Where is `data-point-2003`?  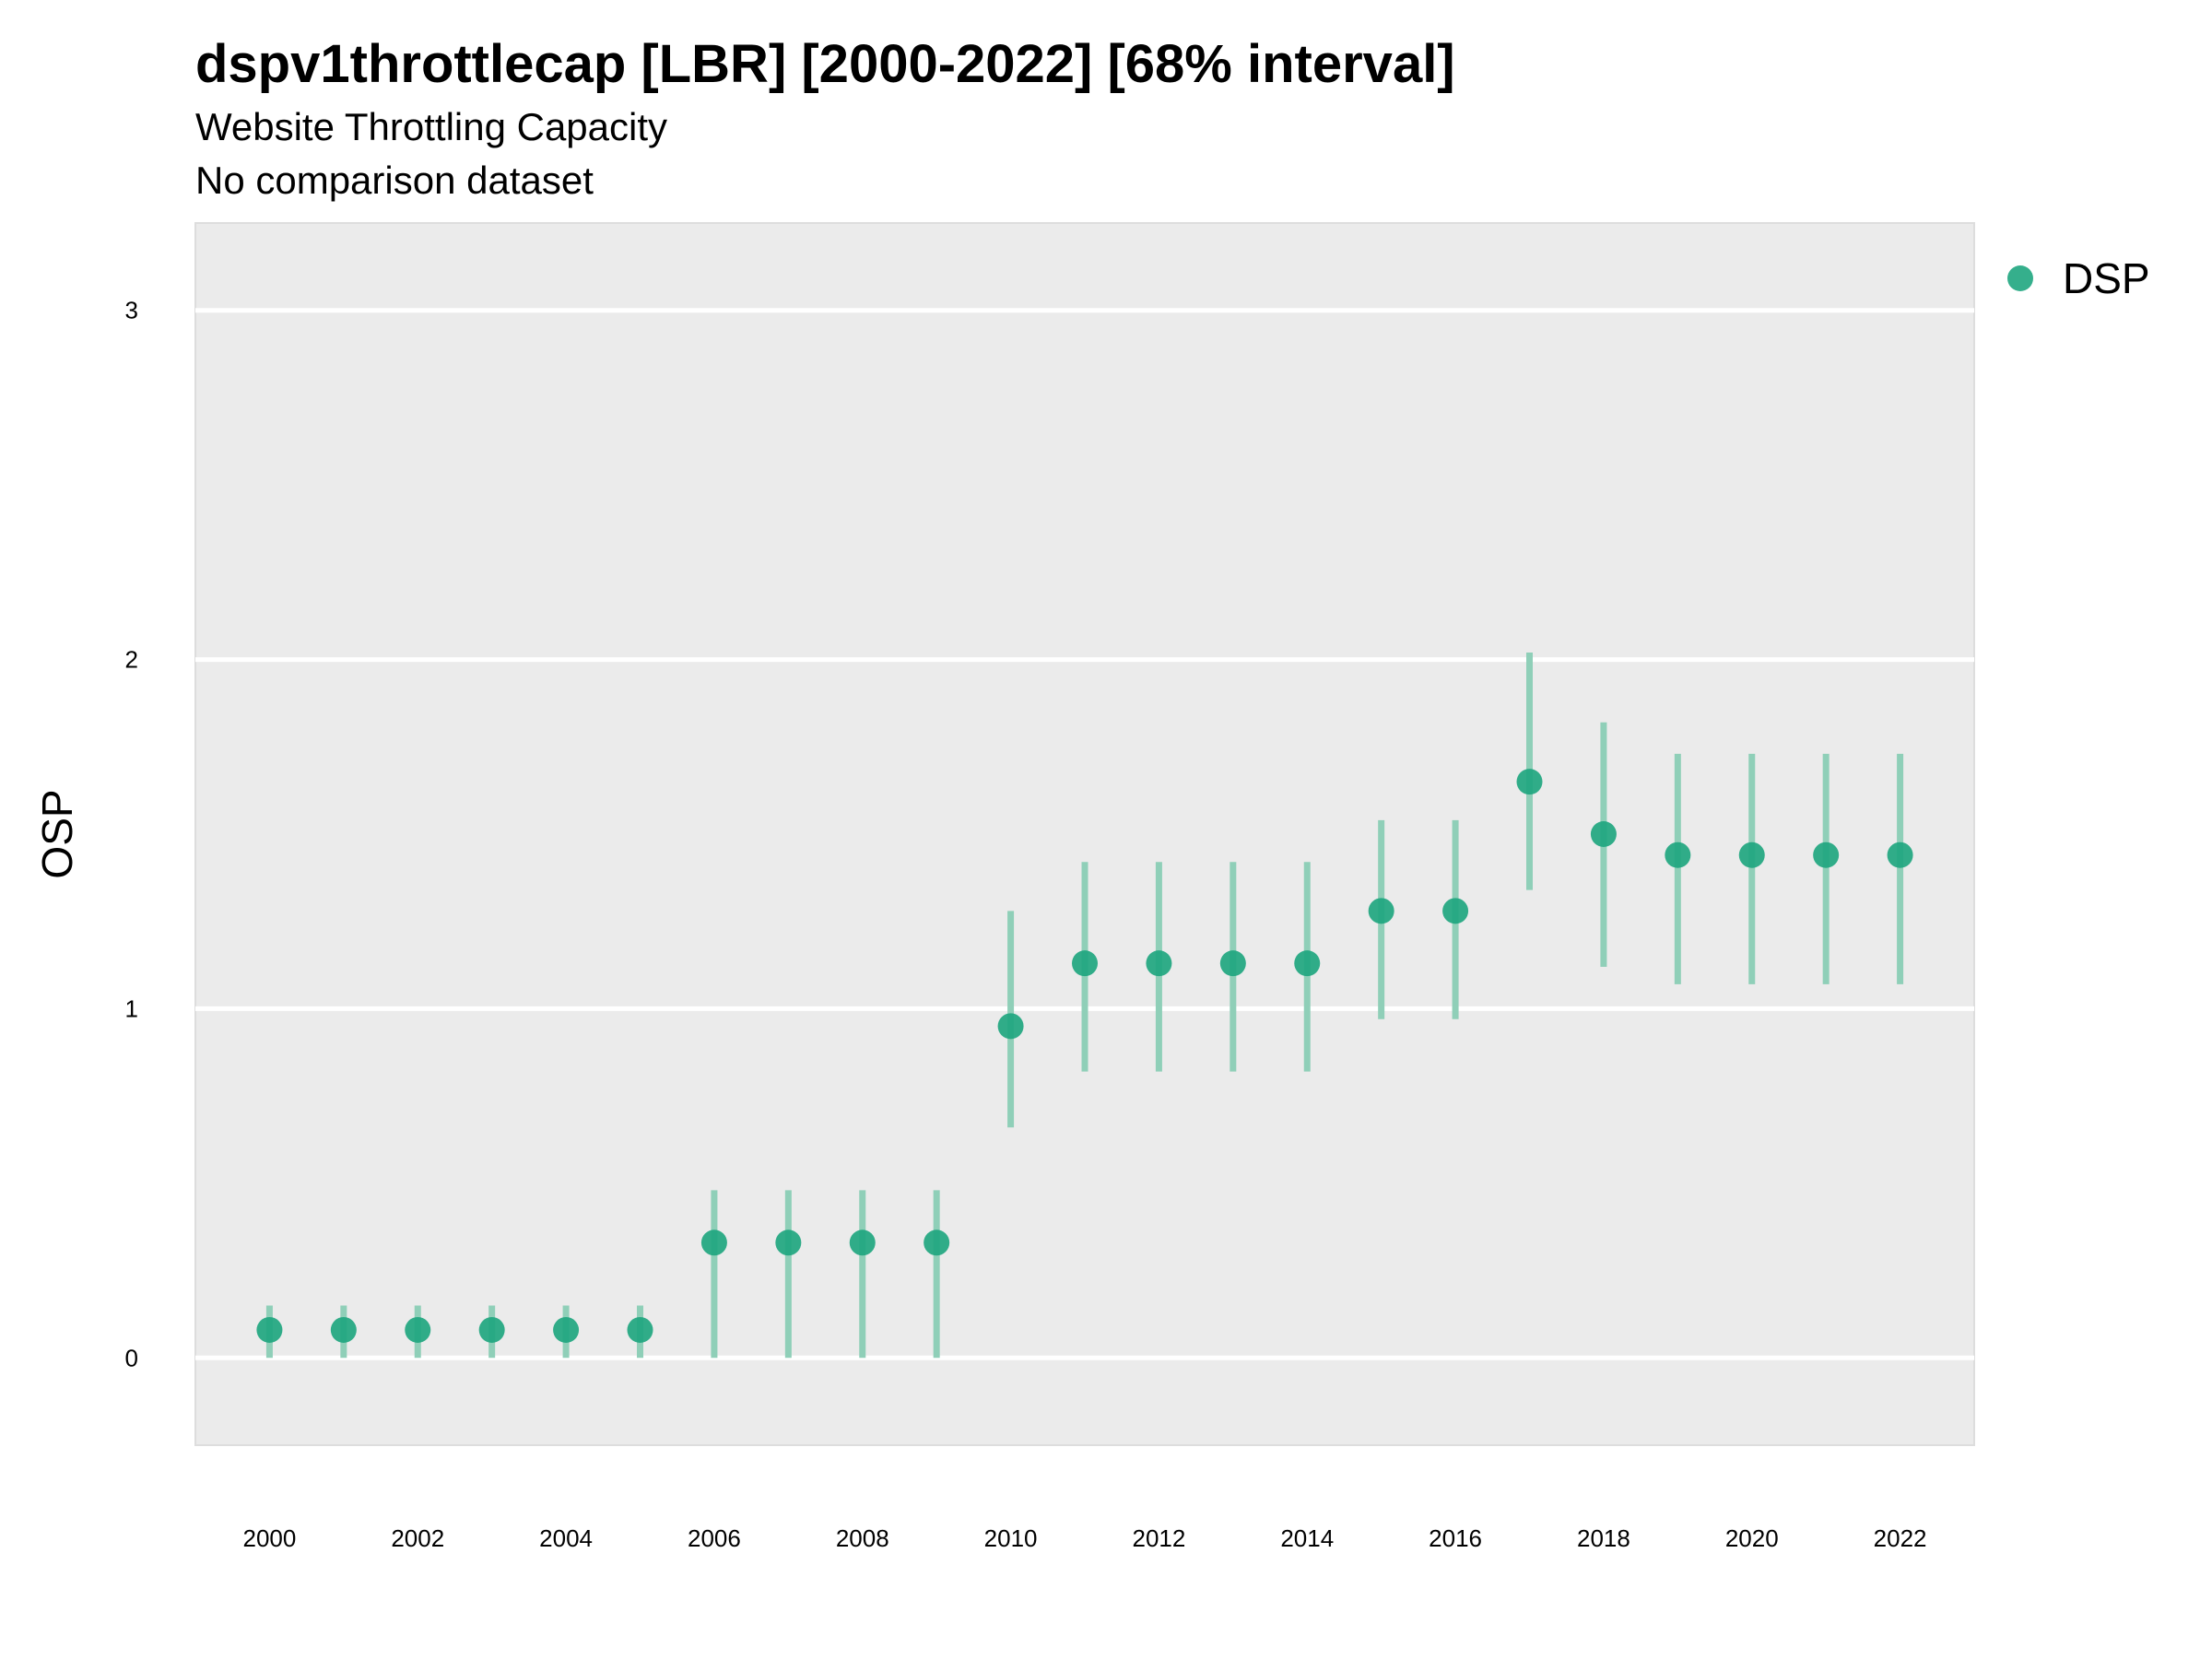
data-point-2003 is located at coordinates (491, 1329).